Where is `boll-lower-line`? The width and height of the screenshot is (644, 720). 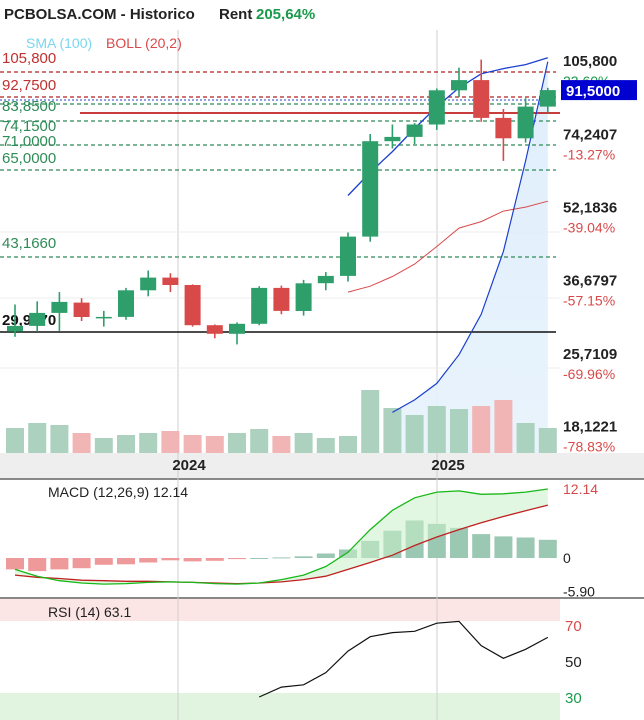
boll-lower-line is located at coordinates (447, 246).